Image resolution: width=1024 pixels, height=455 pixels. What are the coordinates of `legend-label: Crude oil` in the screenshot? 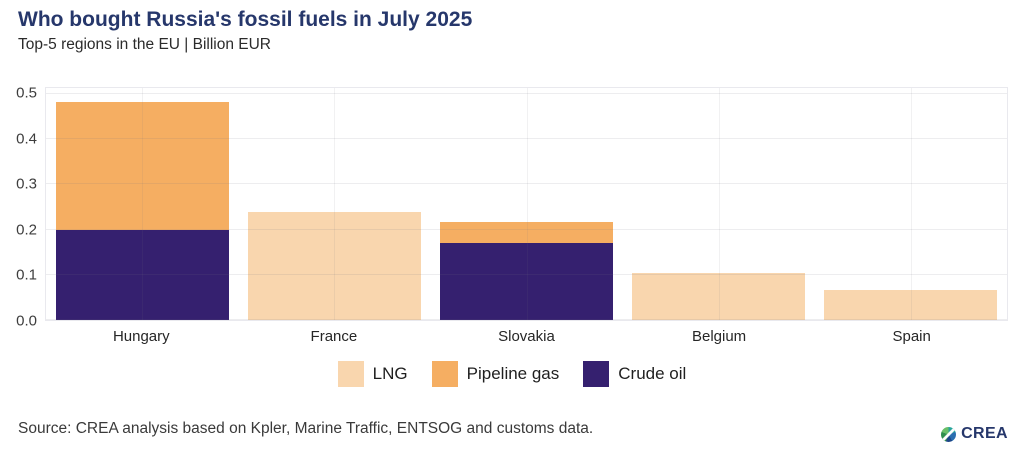 It's located at (652, 373).